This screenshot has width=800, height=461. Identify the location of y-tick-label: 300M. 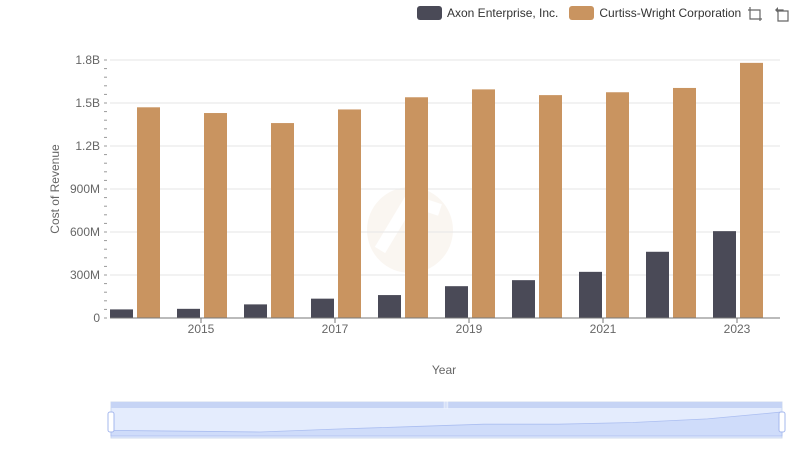
(85, 275).